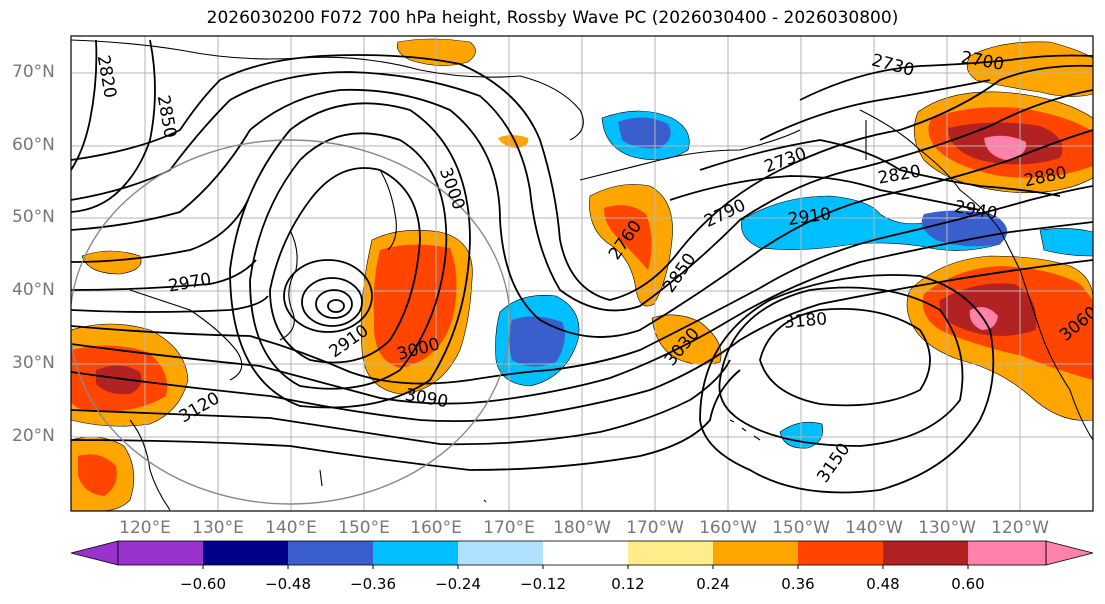  What do you see at coordinates (33, 217) in the screenshot?
I see `lat-label: 50°N` at bounding box center [33, 217].